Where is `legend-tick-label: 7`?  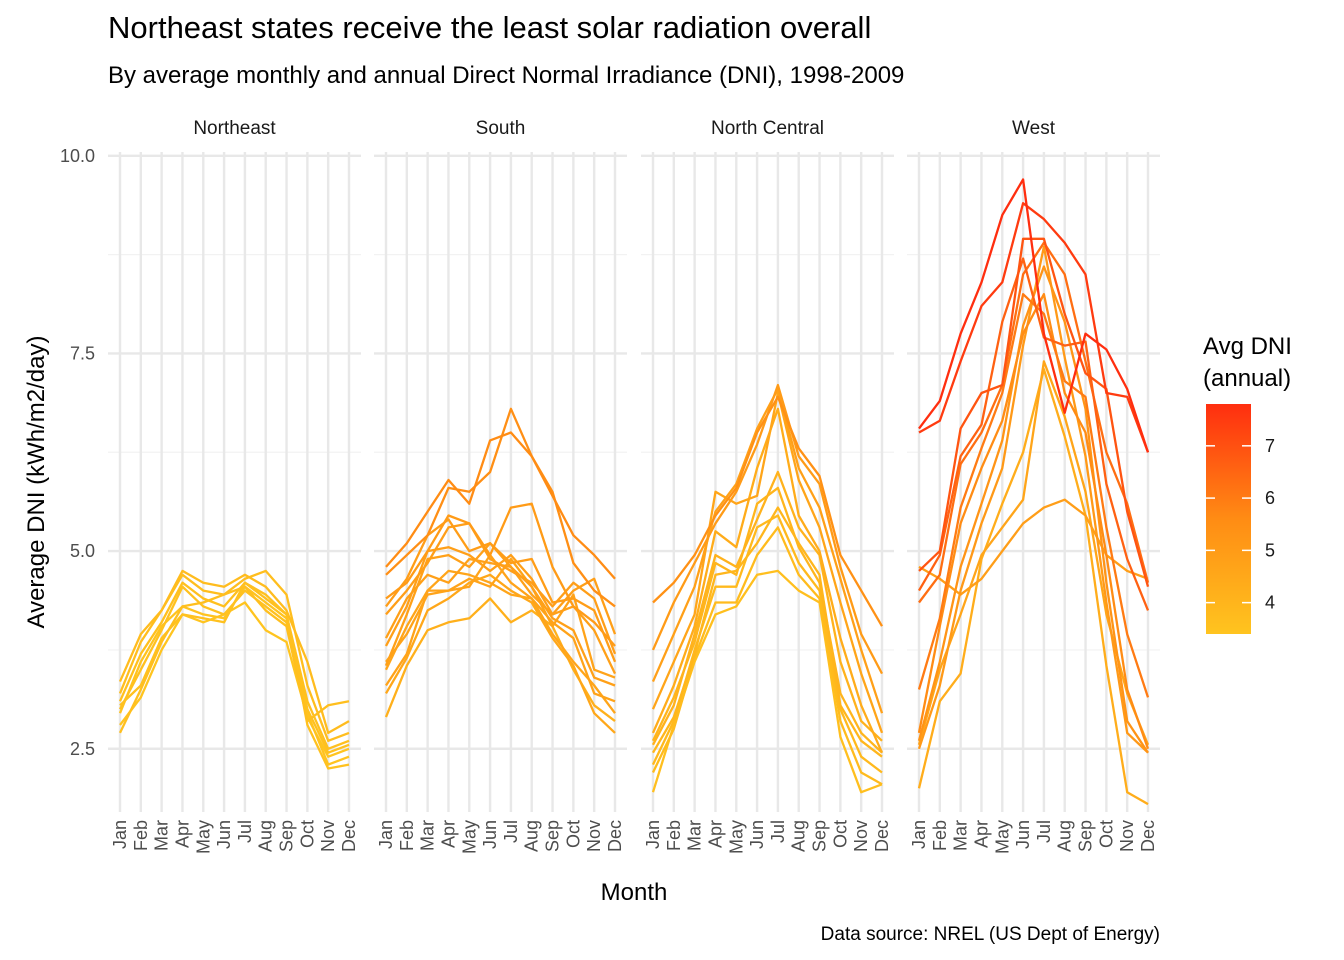
legend-tick-label: 7 is located at coordinates (1270, 446).